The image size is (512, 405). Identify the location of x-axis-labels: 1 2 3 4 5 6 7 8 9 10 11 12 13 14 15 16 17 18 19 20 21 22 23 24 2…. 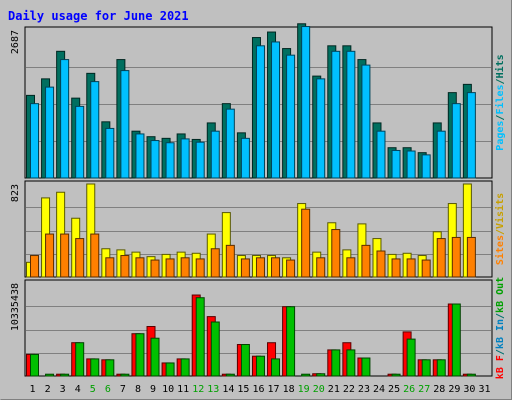
(260, 389).